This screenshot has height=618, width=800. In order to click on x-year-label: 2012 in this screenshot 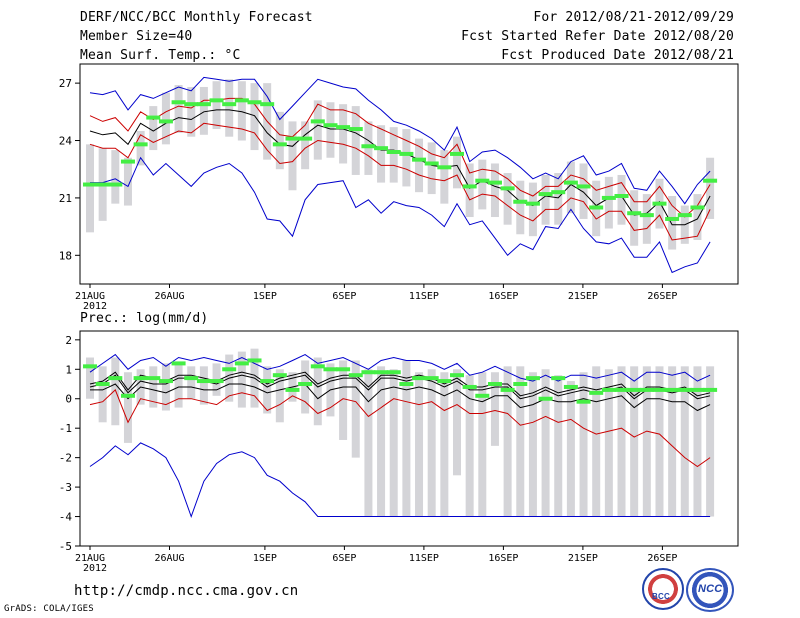, I will do `click(95, 568)`.